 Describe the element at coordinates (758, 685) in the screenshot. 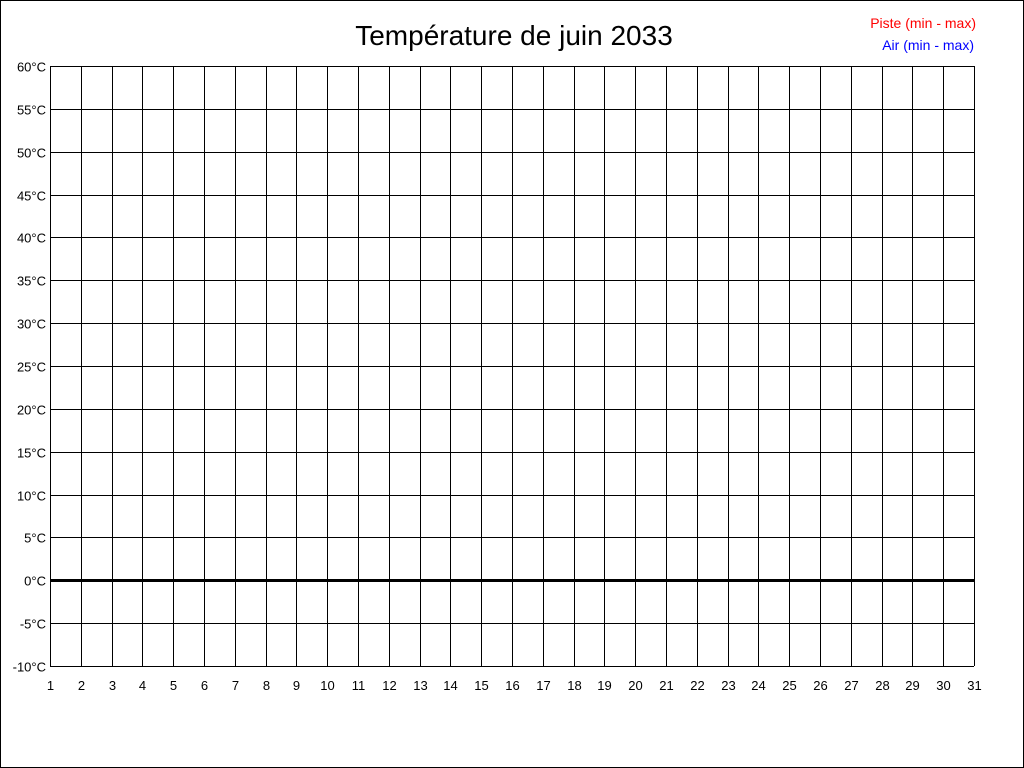

I see `x-tick-label: 24` at that location.